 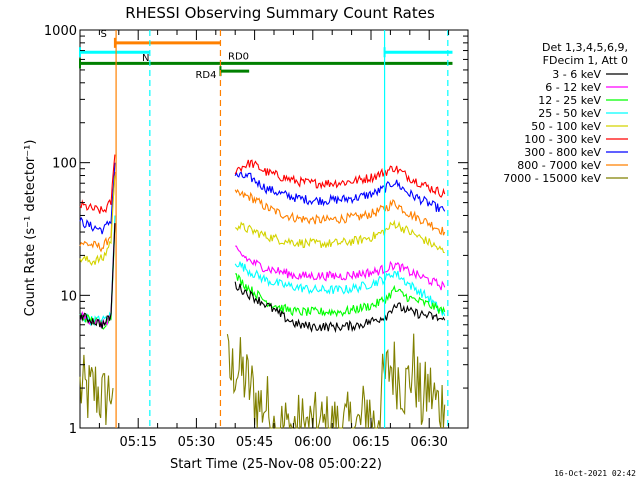 What do you see at coordinates (137, 442) in the screenshot?
I see `x-tick-label-0: 05:15` at bounding box center [137, 442].